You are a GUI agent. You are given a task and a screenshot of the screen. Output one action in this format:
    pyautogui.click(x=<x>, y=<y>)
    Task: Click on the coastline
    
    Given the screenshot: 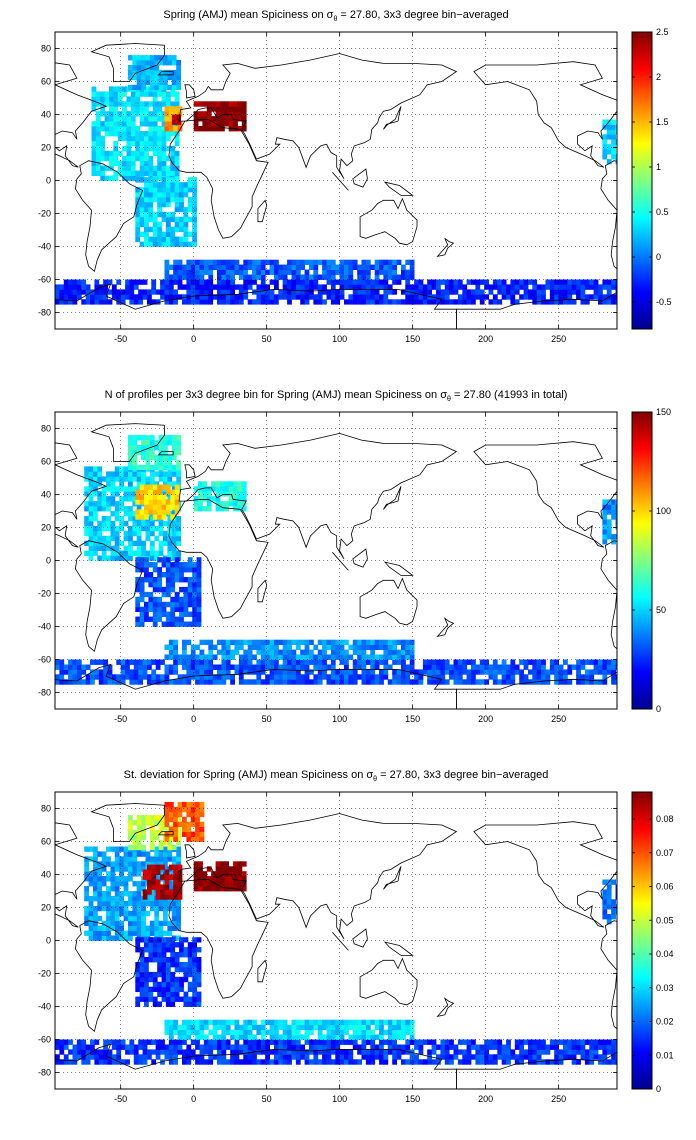 What is the action you would take?
    pyautogui.click(x=388, y=601)
    